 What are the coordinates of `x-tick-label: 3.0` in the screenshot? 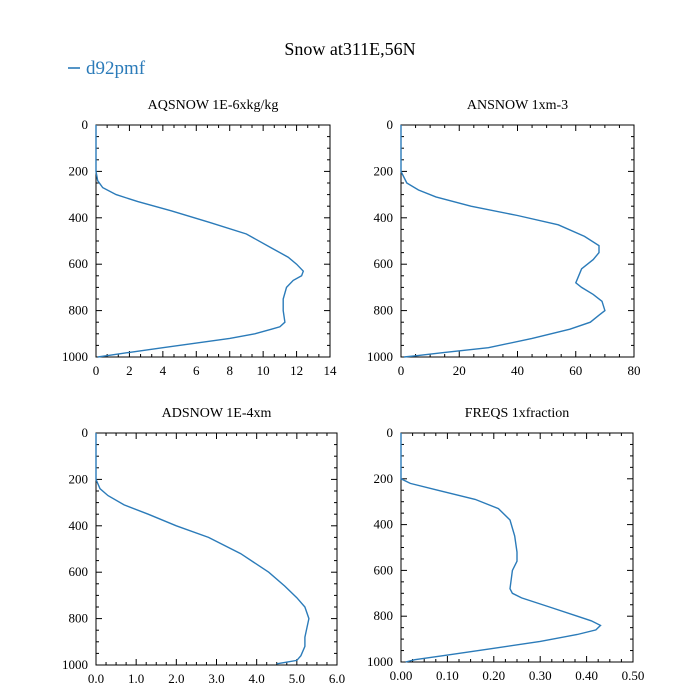 It's located at (216, 678).